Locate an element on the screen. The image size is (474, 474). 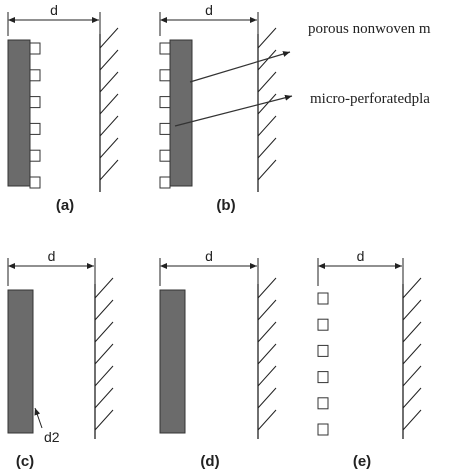
annotation: micro-perforatedpla is located at coordinates (370, 99).